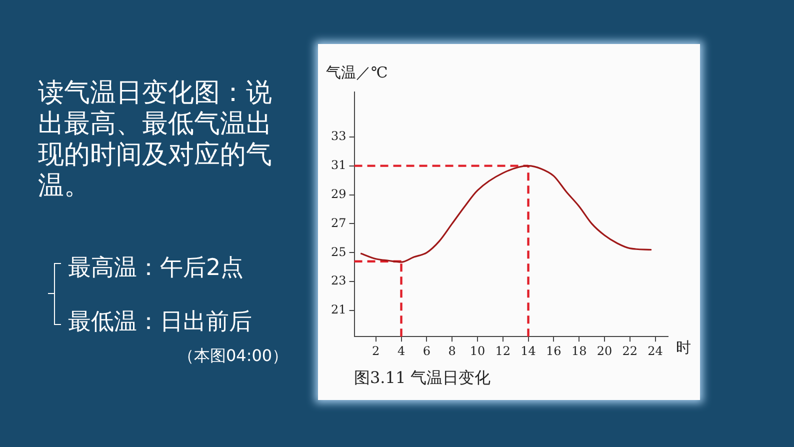 The width and height of the screenshot is (794, 447). I want to click on y-tick-label: 23, so click(338, 281).